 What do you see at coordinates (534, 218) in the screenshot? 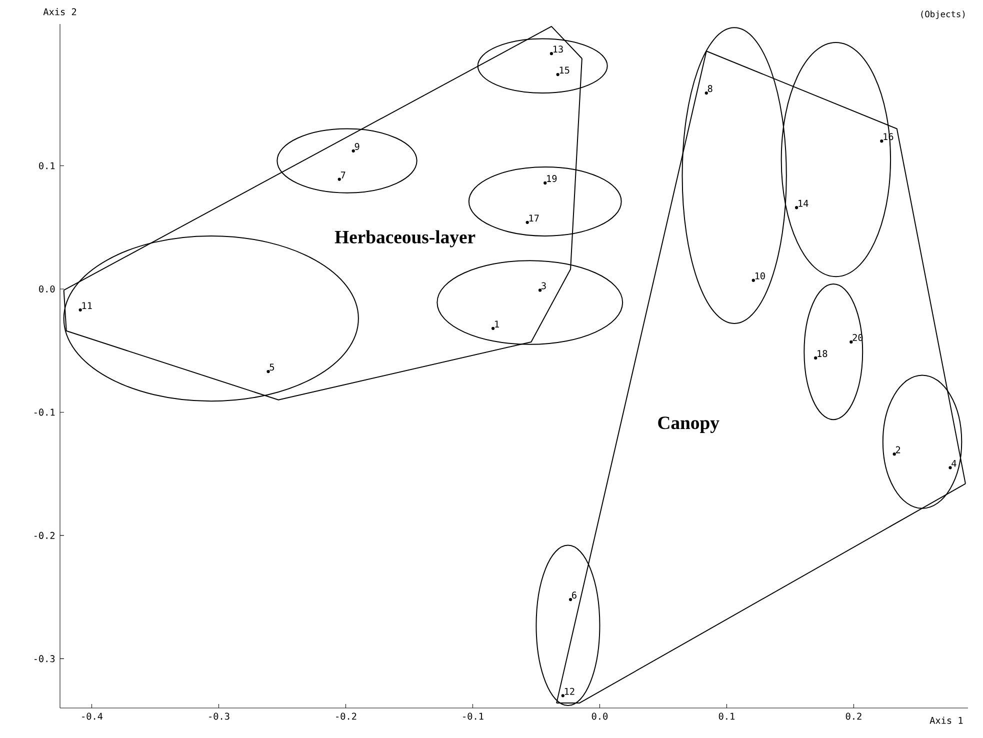
I see `annotation: 17` at bounding box center [534, 218].